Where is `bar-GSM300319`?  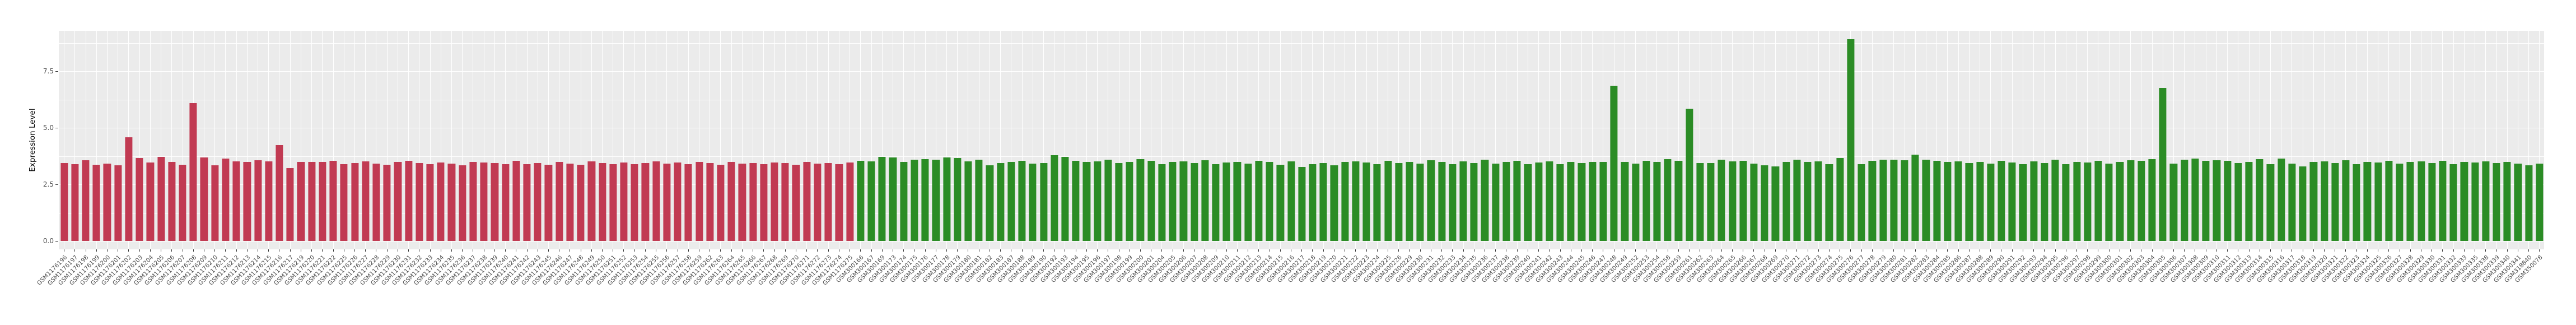
bar-GSM300319 is located at coordinates (2313, 201).